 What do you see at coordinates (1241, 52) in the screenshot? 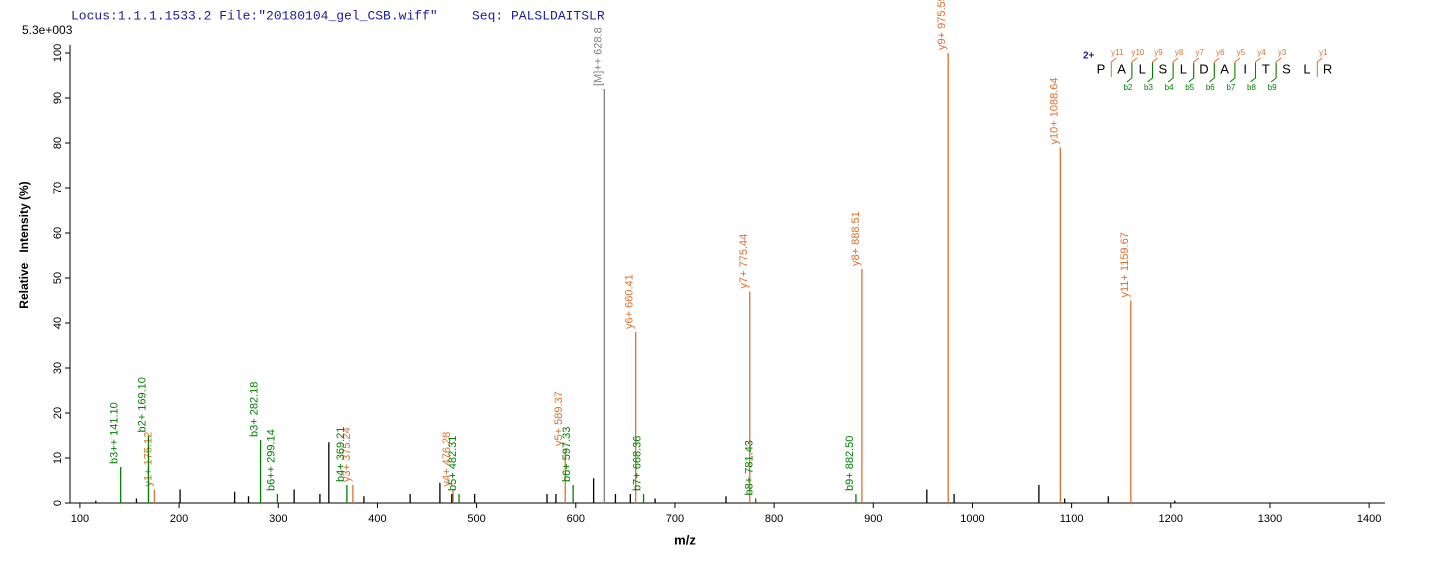
I see `y-ion-label: y5` at bounding box center [1241, 52].